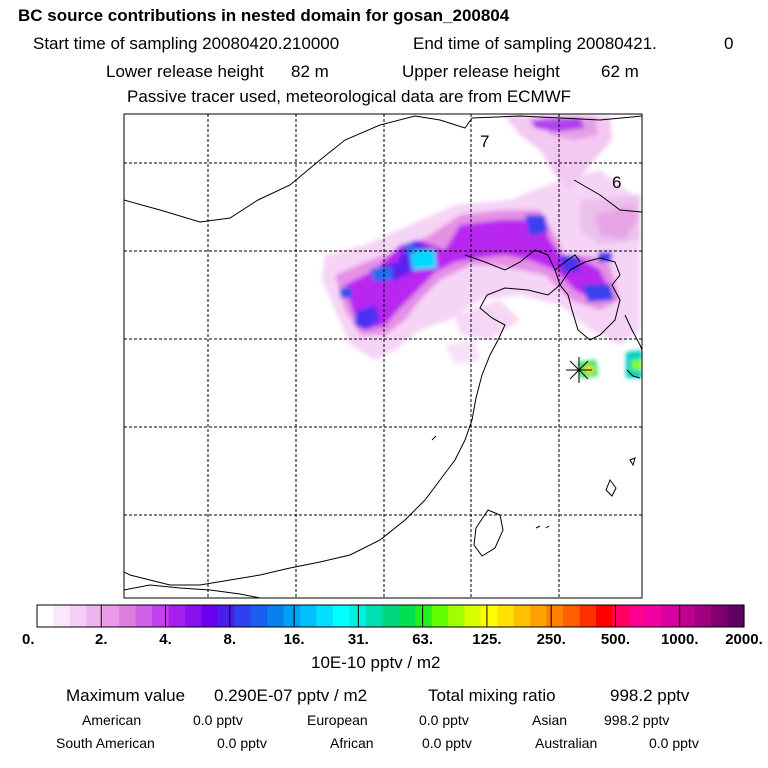 This screenshot has width=768, height=768. Describe the element at coordinates (185, 71) in the screenshot. I see `lower-release-label: Lower release height` at that location.